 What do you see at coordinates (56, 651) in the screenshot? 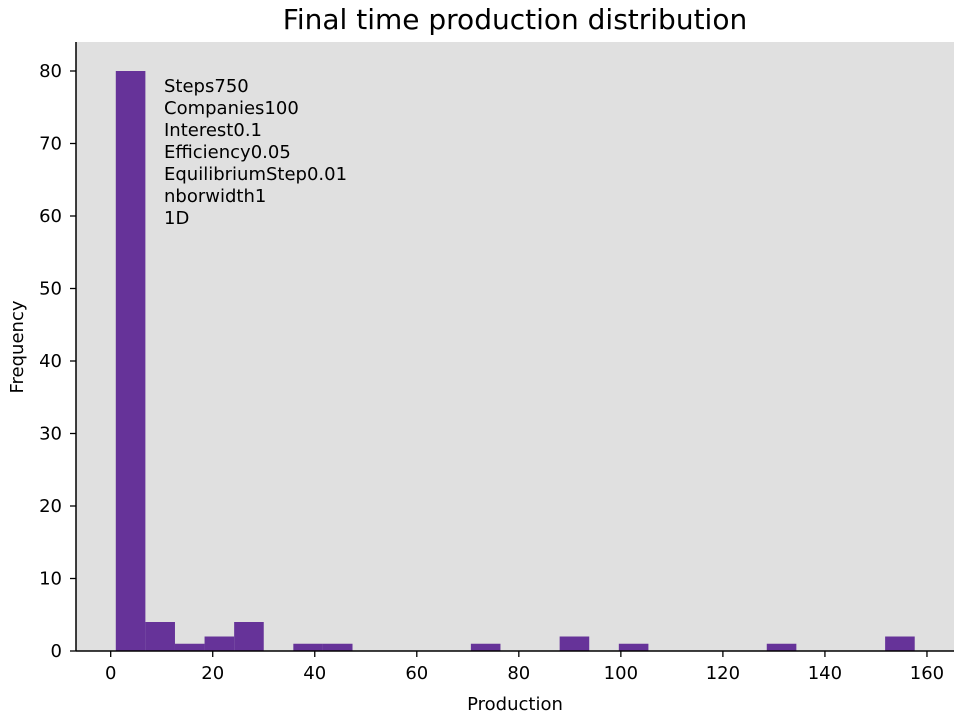
I see `y-tick-label-0: 0` at bounding box center [56, 651].